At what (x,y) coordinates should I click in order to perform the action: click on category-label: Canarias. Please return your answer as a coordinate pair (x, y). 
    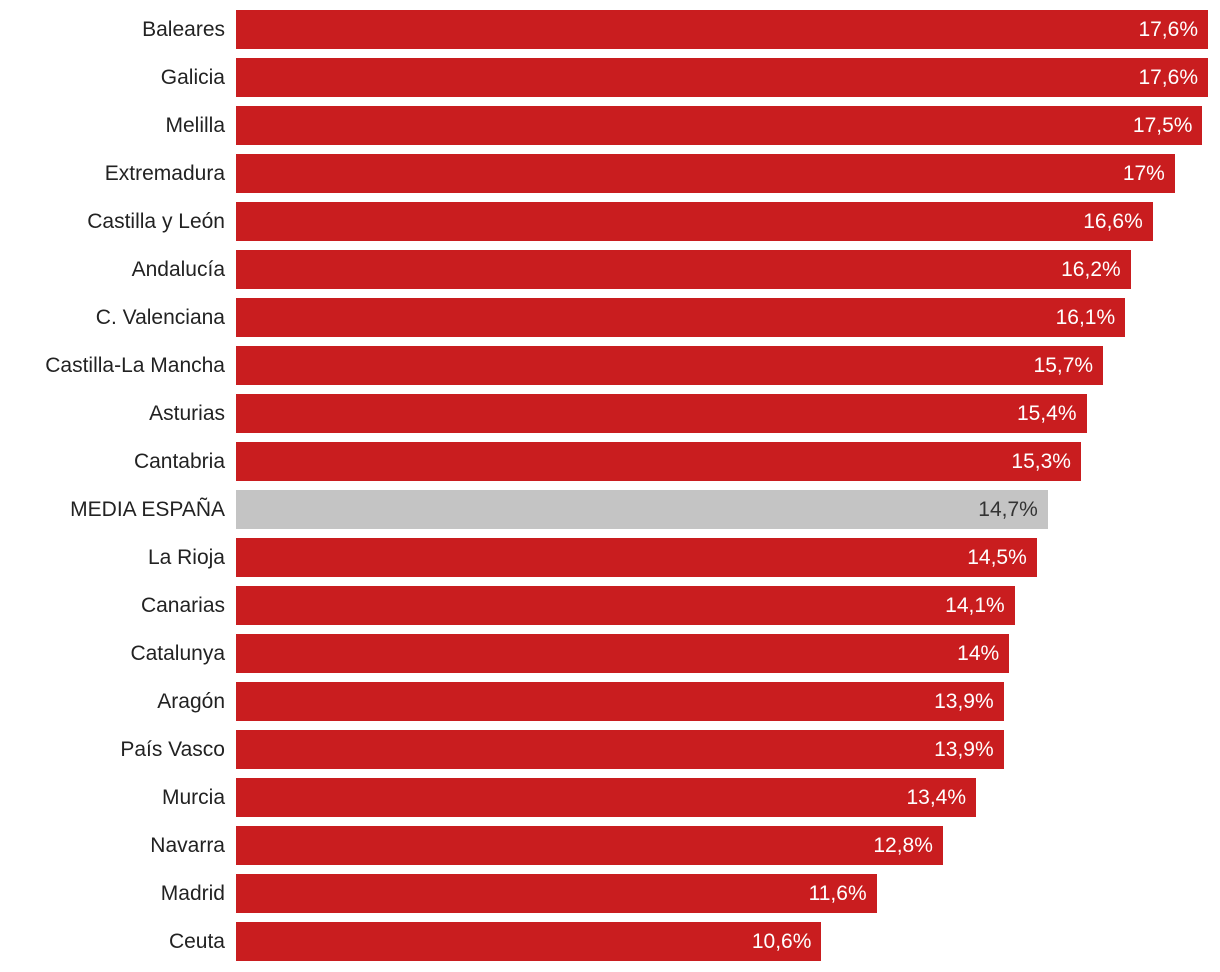
    Looking at the image, I should click on (182, 605).